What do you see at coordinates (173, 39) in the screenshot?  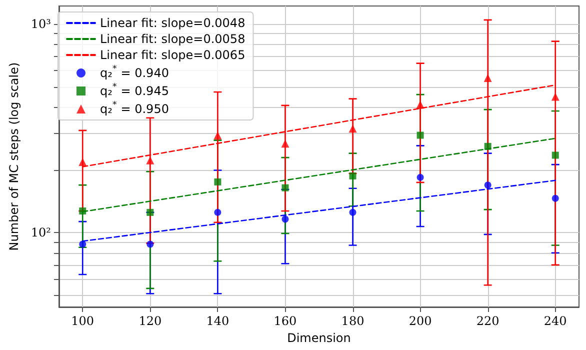 I see `legend-label: Linear fit: slope=0.0058` at bounding box center [173, 39].